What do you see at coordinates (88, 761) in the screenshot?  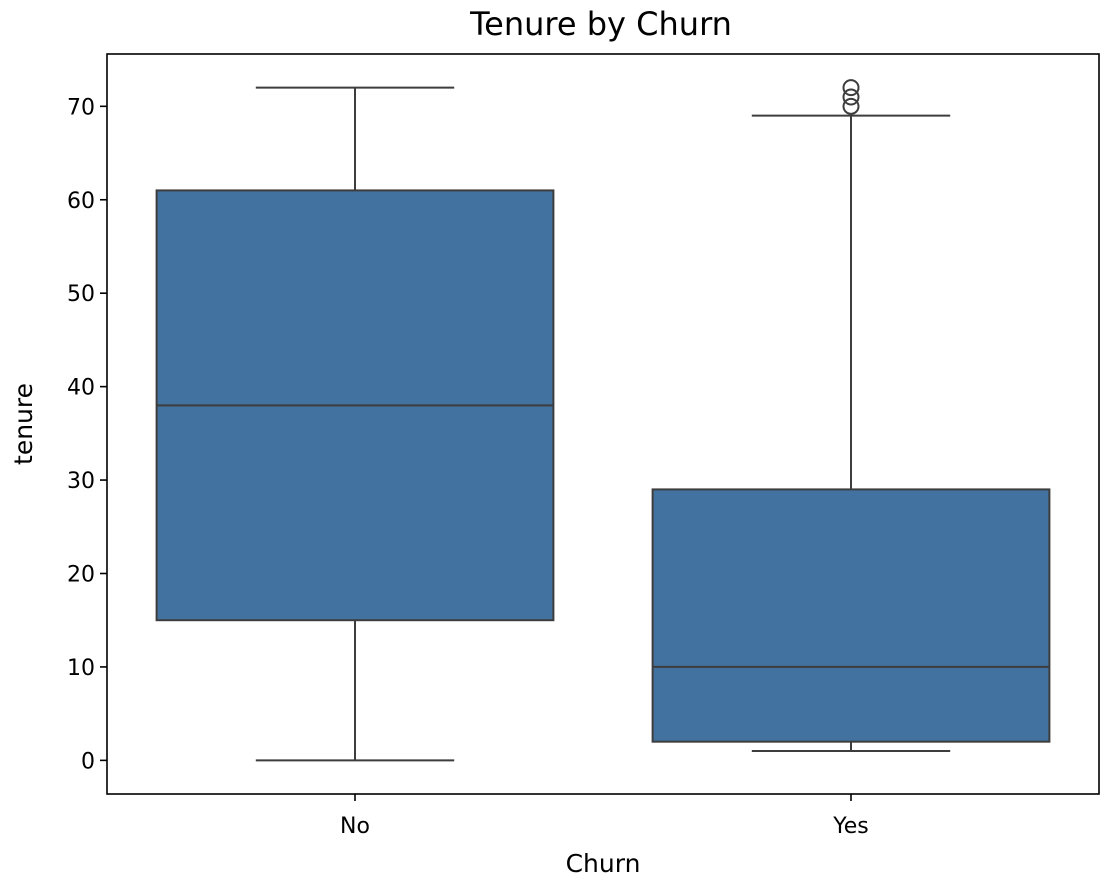 I see `y-tick-label: 0` at bounding box center [88, 761].